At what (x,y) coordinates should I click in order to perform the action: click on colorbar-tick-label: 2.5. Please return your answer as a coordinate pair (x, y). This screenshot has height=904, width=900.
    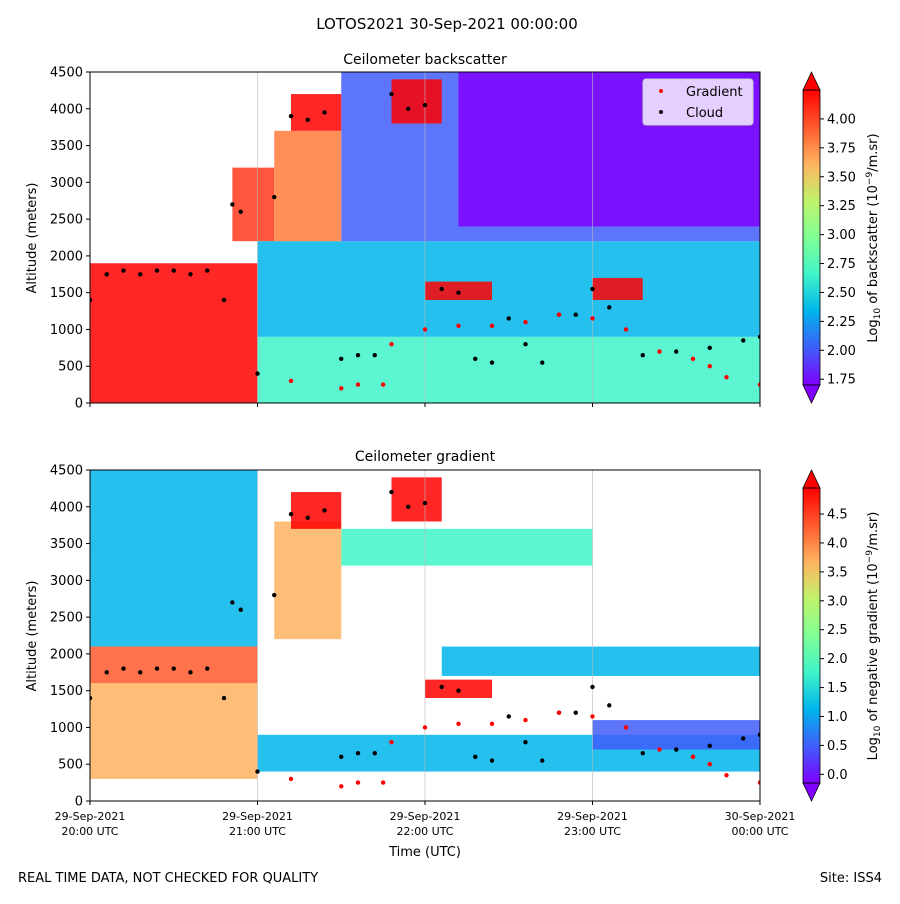
    Looking at the image, I should click on (837, 630).